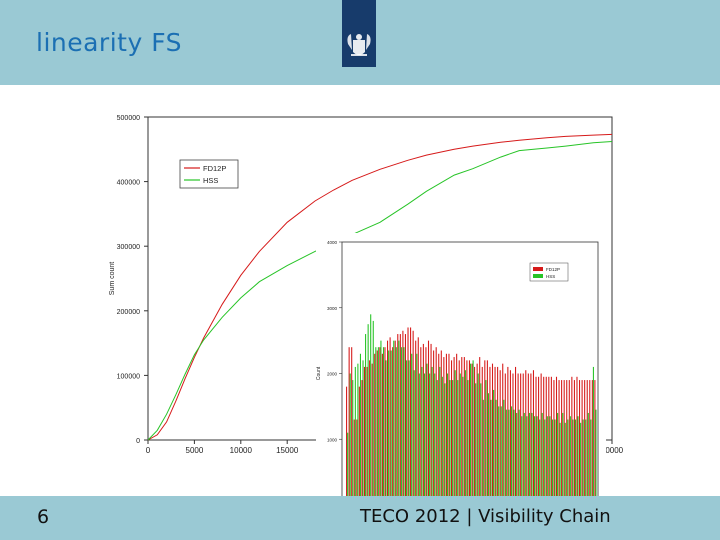 The width and height of the screenshot is (720, 540). Describe the element at coordinates (485, 516) in the screenshot. I see `footer-text: TECO 2012 | Visibility Chain` at that location.